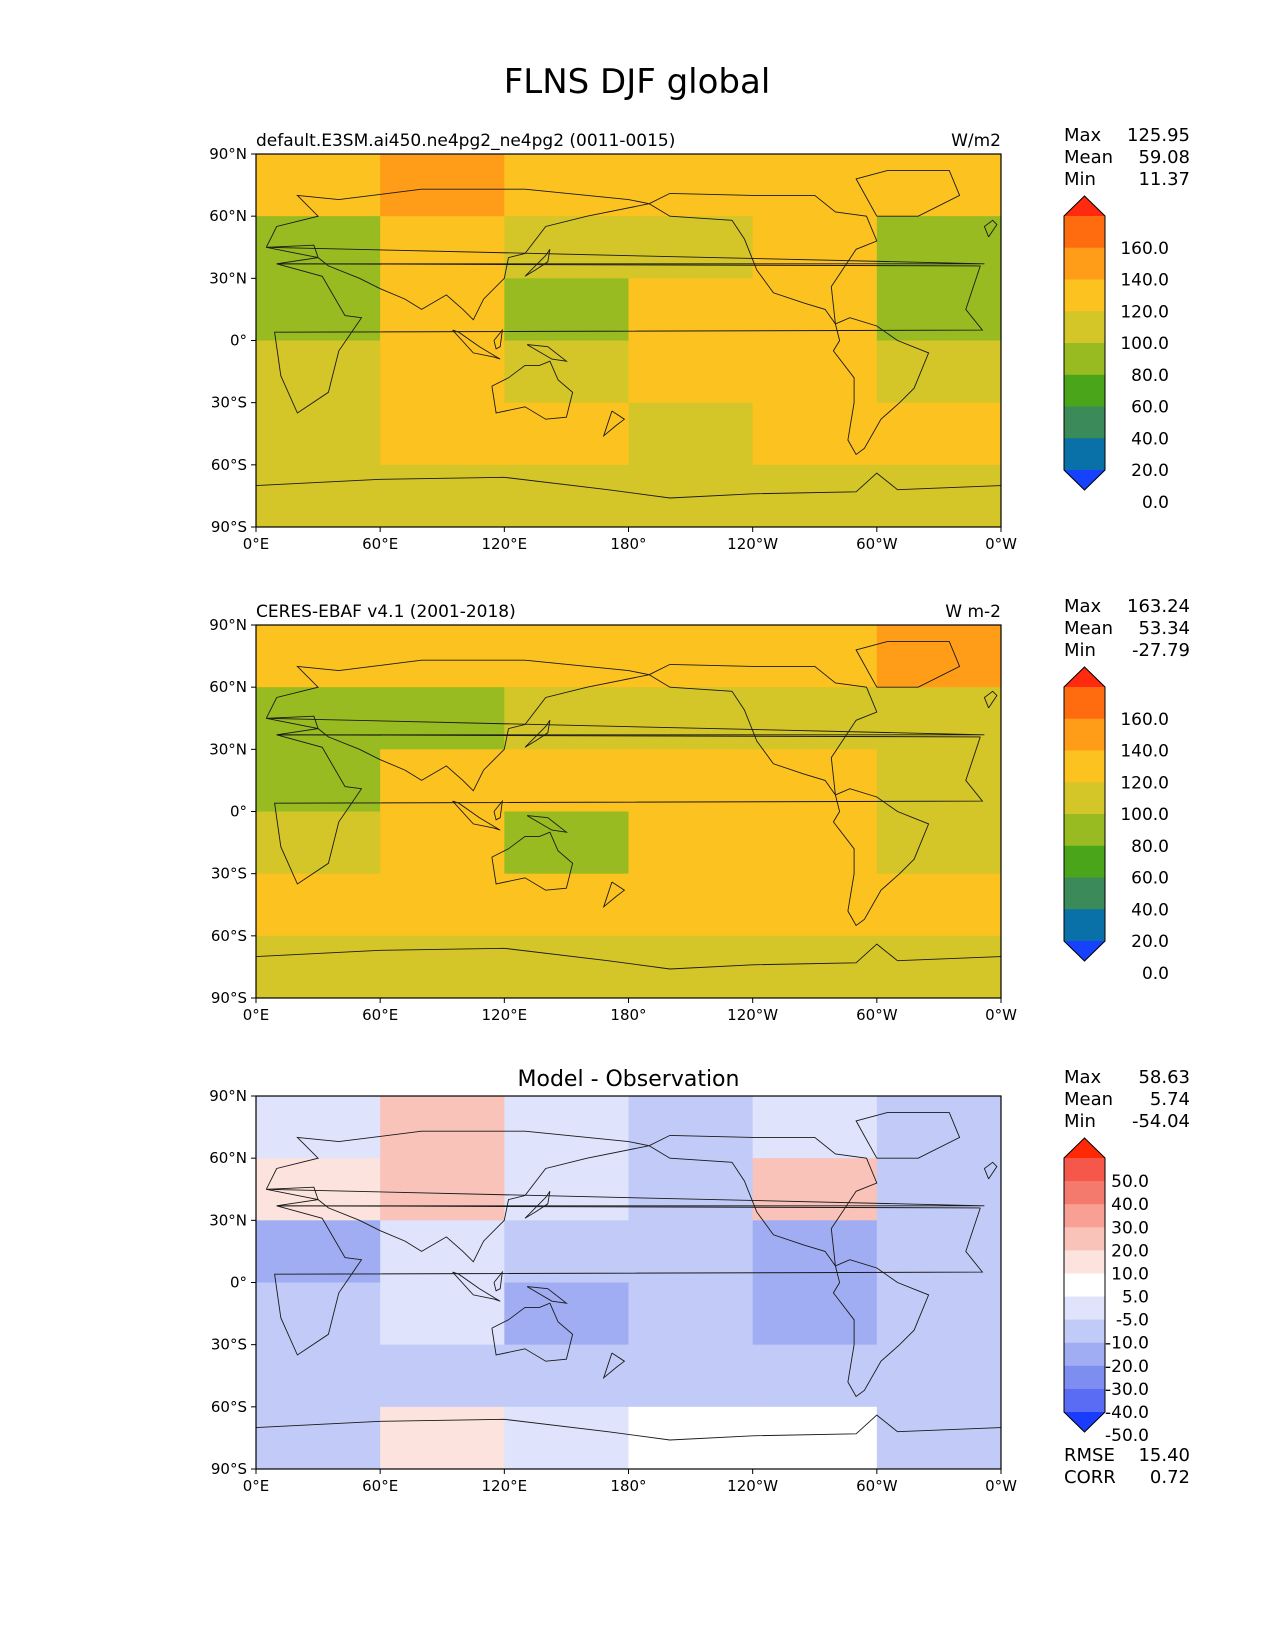 The height and width of the screenshot is (1650, 1275). Describe the element at coordinates (629, 1079) in the screenshot. I see `panel-title: Model - Observation` at that location.